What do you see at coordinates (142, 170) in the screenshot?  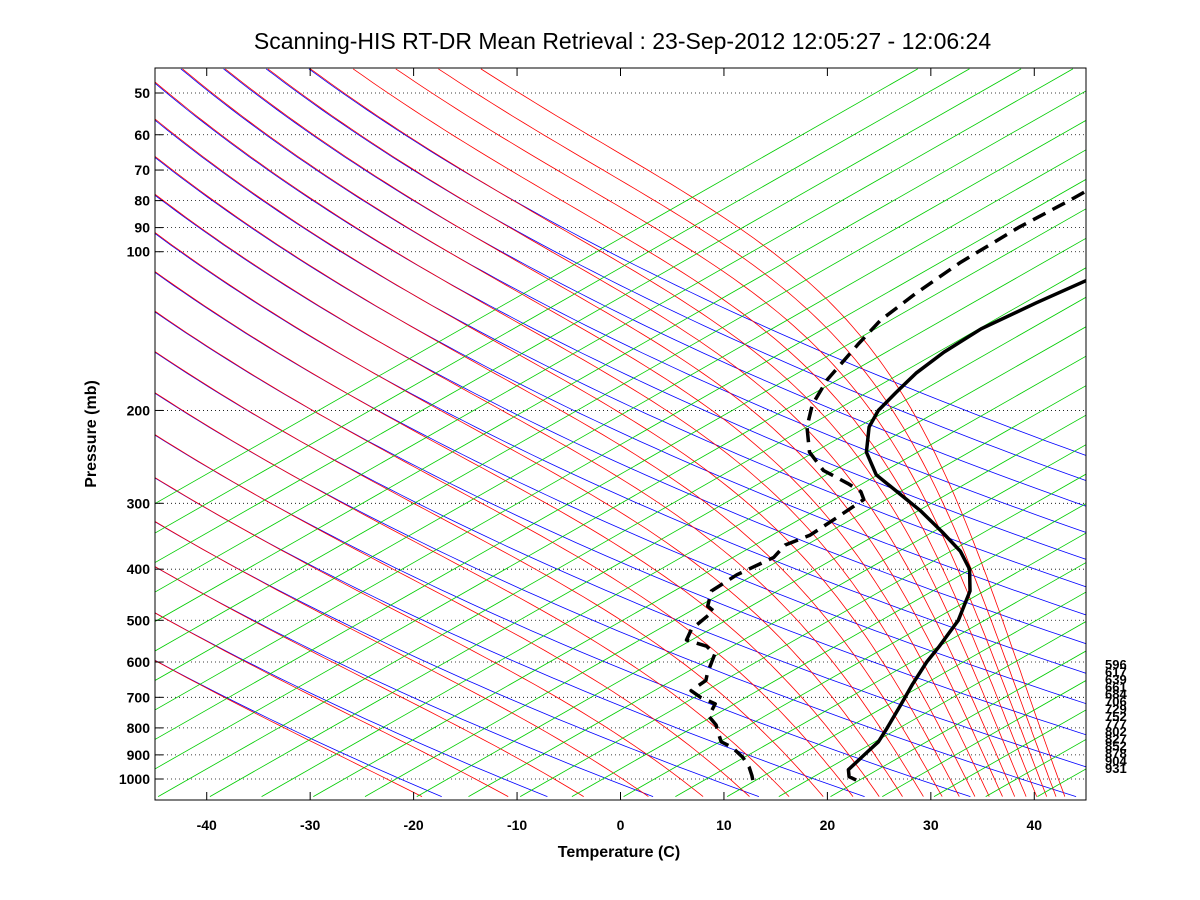 I see `y-tick-label: 70` at bounding box center [142, 170].